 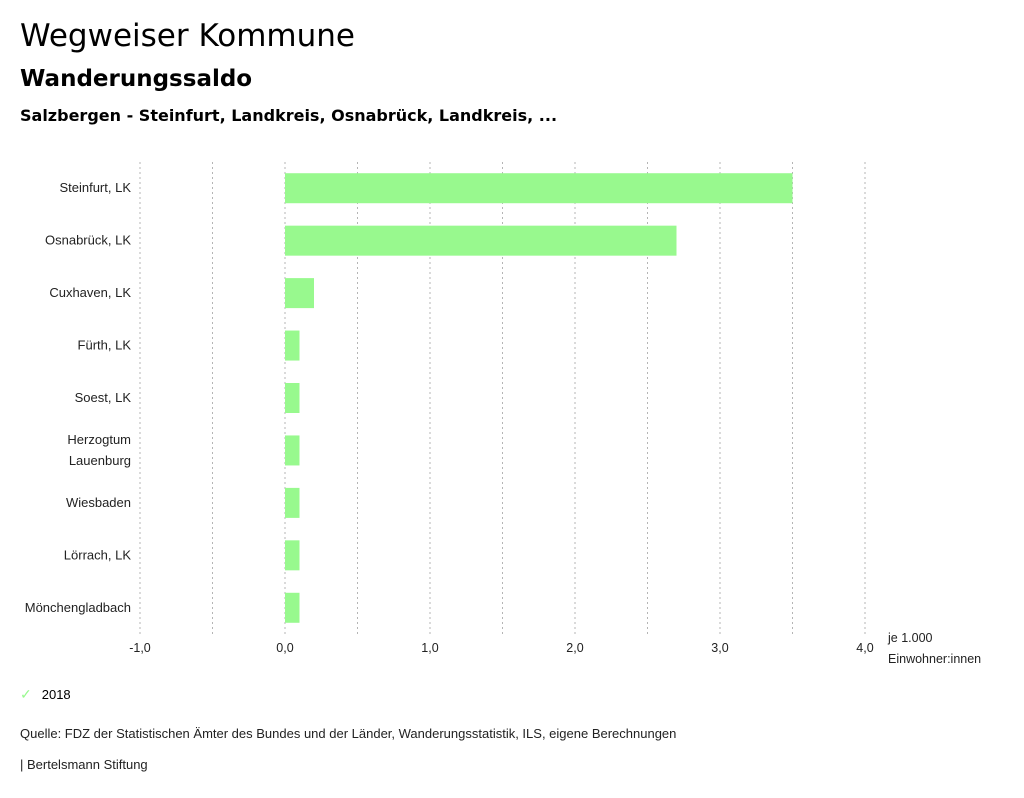 What do you see at coordinates (910, 638) in the screenshot?
I see `unit-line-1: je 1.000` at bounding box center [910, 638].